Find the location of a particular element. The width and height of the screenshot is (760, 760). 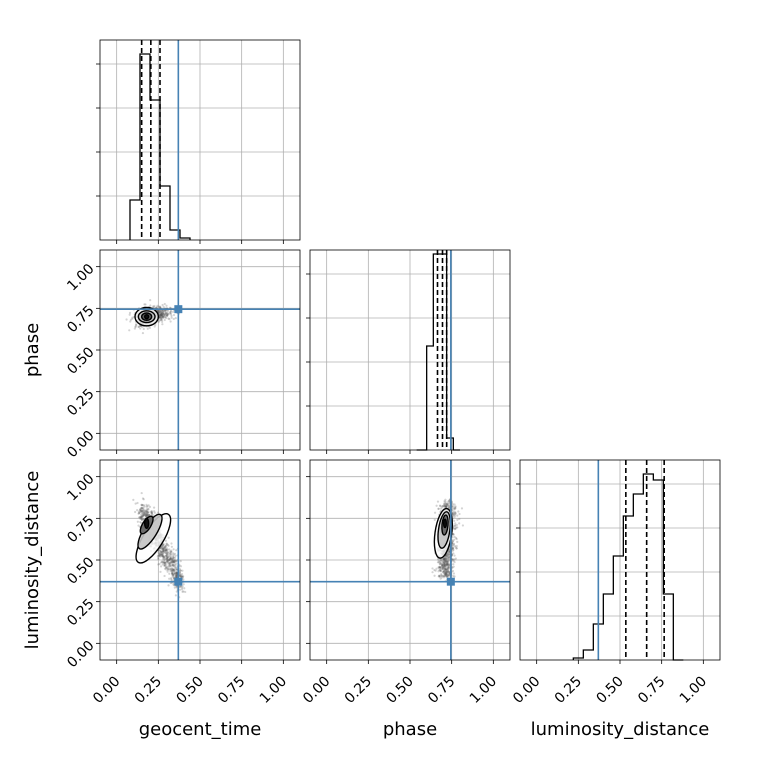

pair-geocent_time-luminosity_distance-truth-marker is located at coordinates (178, 581).